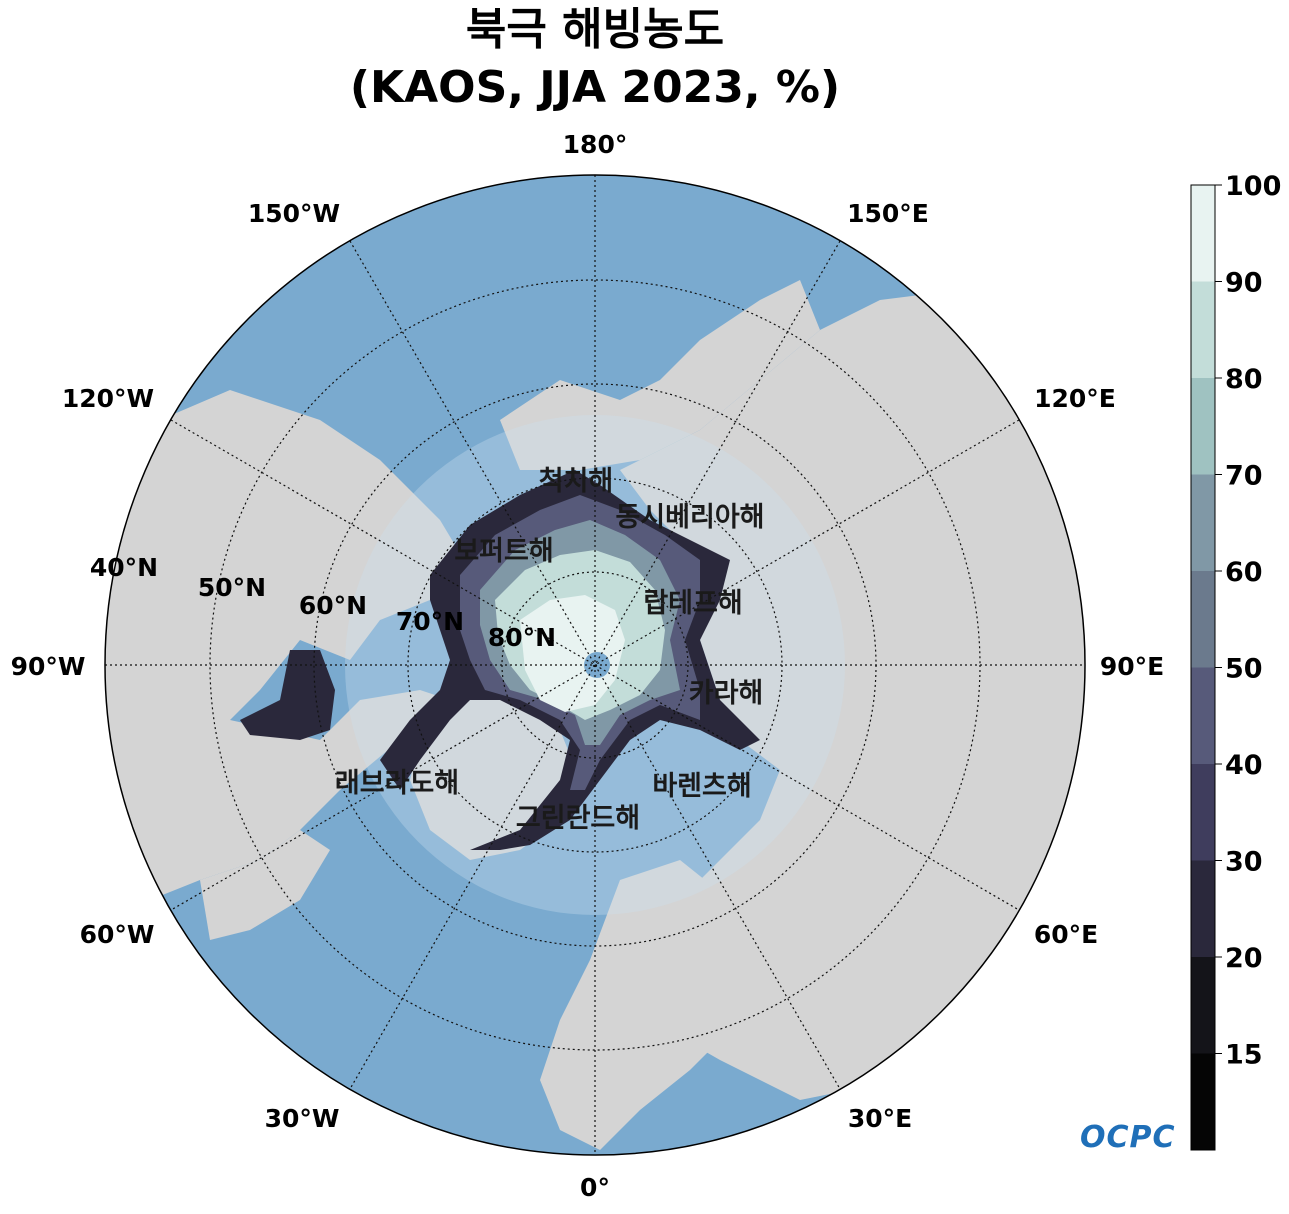 The image size is (1289, 1214). Describe the element at coordinates (1244, 669) in the screenshot. I see `colorbar-tick-label: 50` at that location.